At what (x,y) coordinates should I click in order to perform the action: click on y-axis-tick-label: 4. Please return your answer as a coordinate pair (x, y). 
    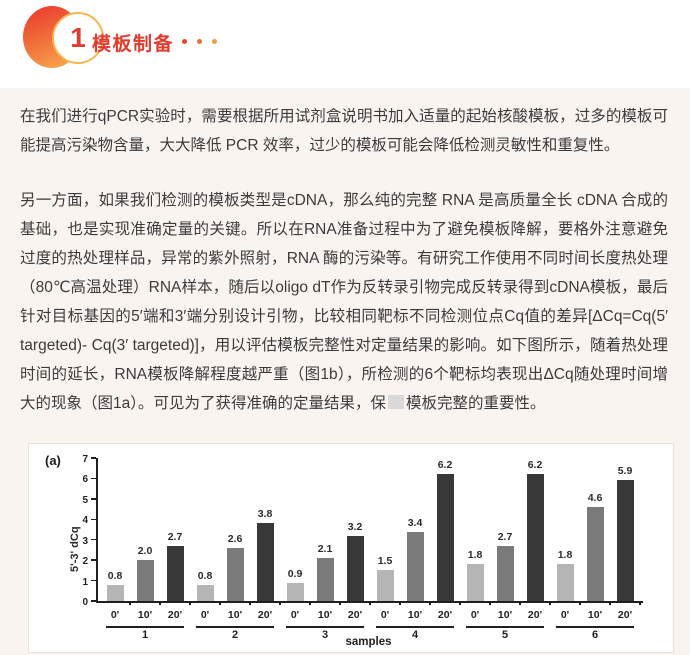
    Looking at the image, I should click on (85, 521).